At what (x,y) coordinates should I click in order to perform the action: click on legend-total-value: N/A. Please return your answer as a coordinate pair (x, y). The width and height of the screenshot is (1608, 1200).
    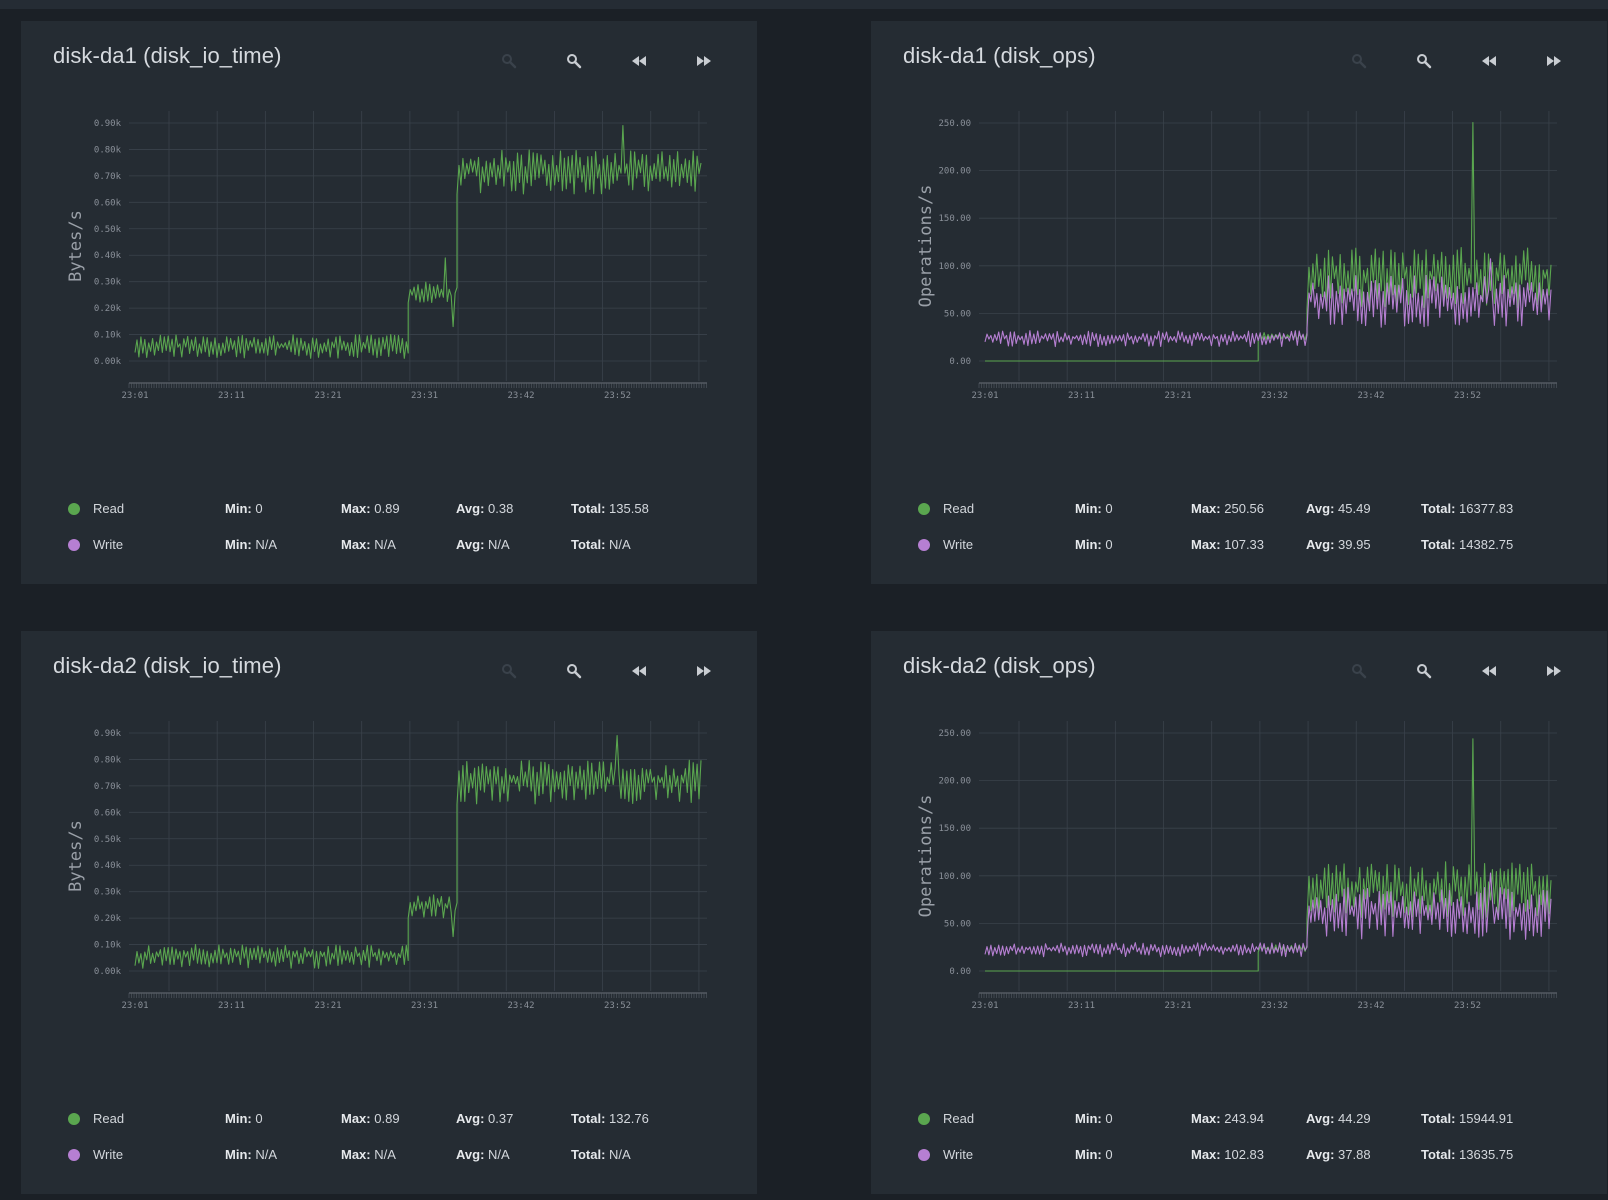
    Looking at the image, I should click on (620, 1154).